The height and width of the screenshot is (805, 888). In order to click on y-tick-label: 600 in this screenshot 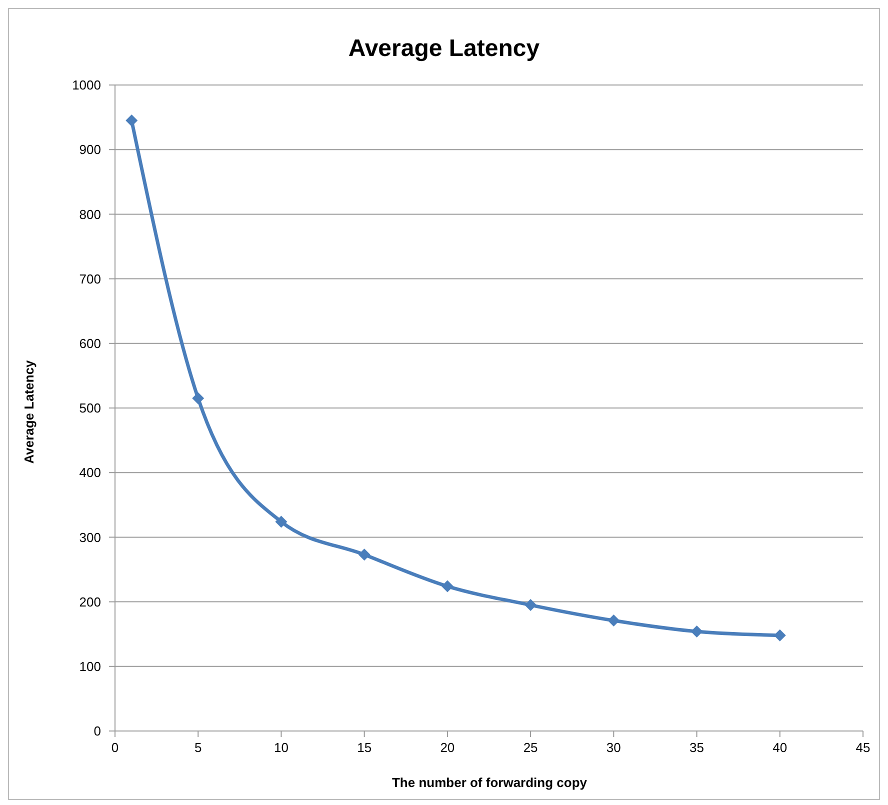, I will do `click(90, 344)`.